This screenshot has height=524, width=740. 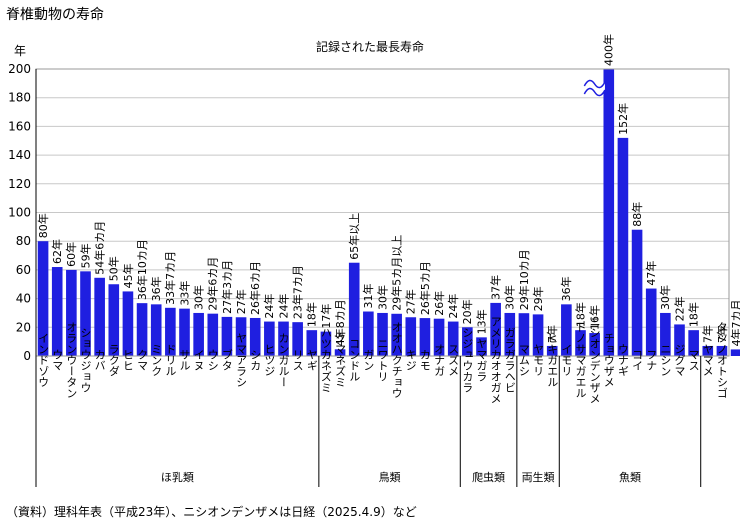 I want to click on y-tick-label: 80, so click(x=23, y=241).